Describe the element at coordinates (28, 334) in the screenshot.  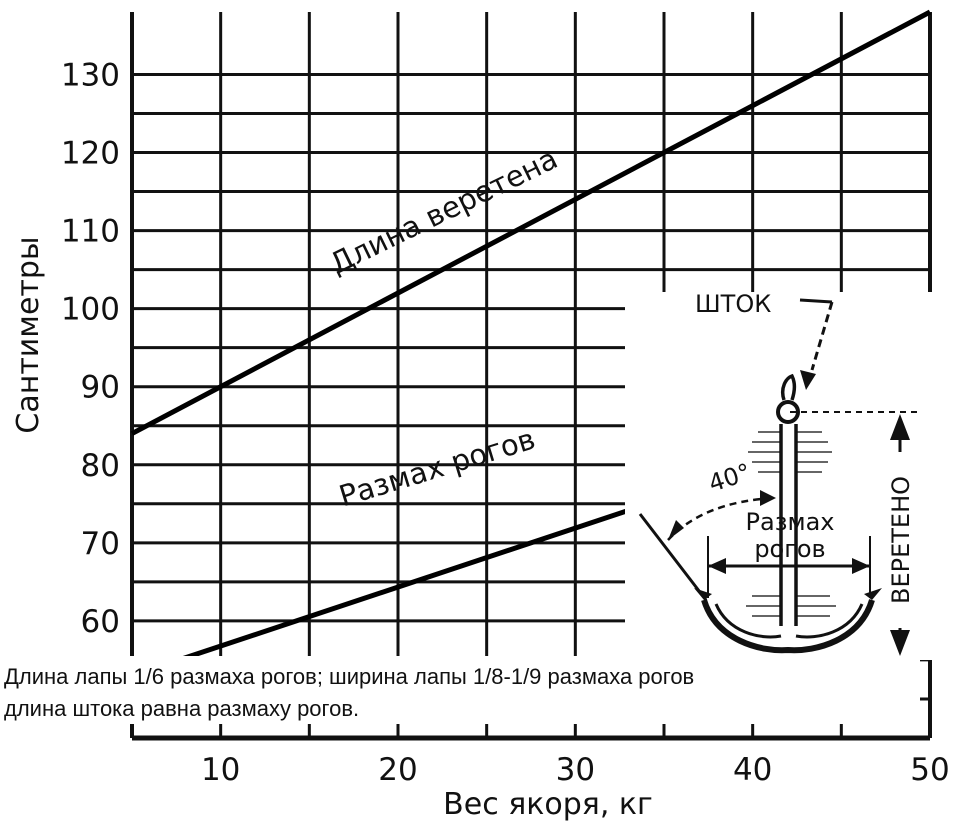
I see `y-axis-title: Сантиметры` at that location.